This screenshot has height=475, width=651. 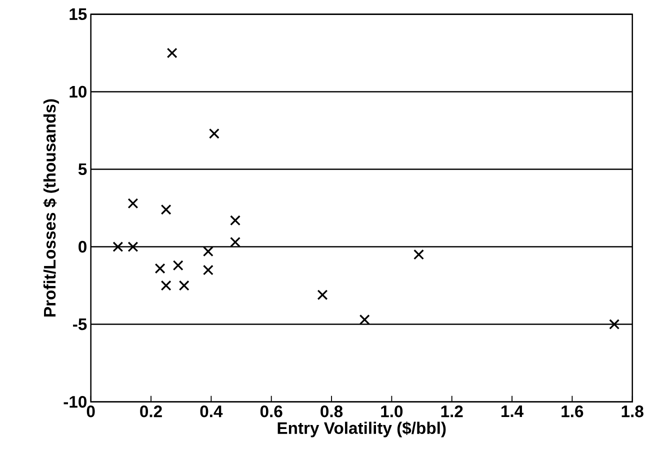 I want to click on x-tick-label: 0, so click(x=90, y=412).